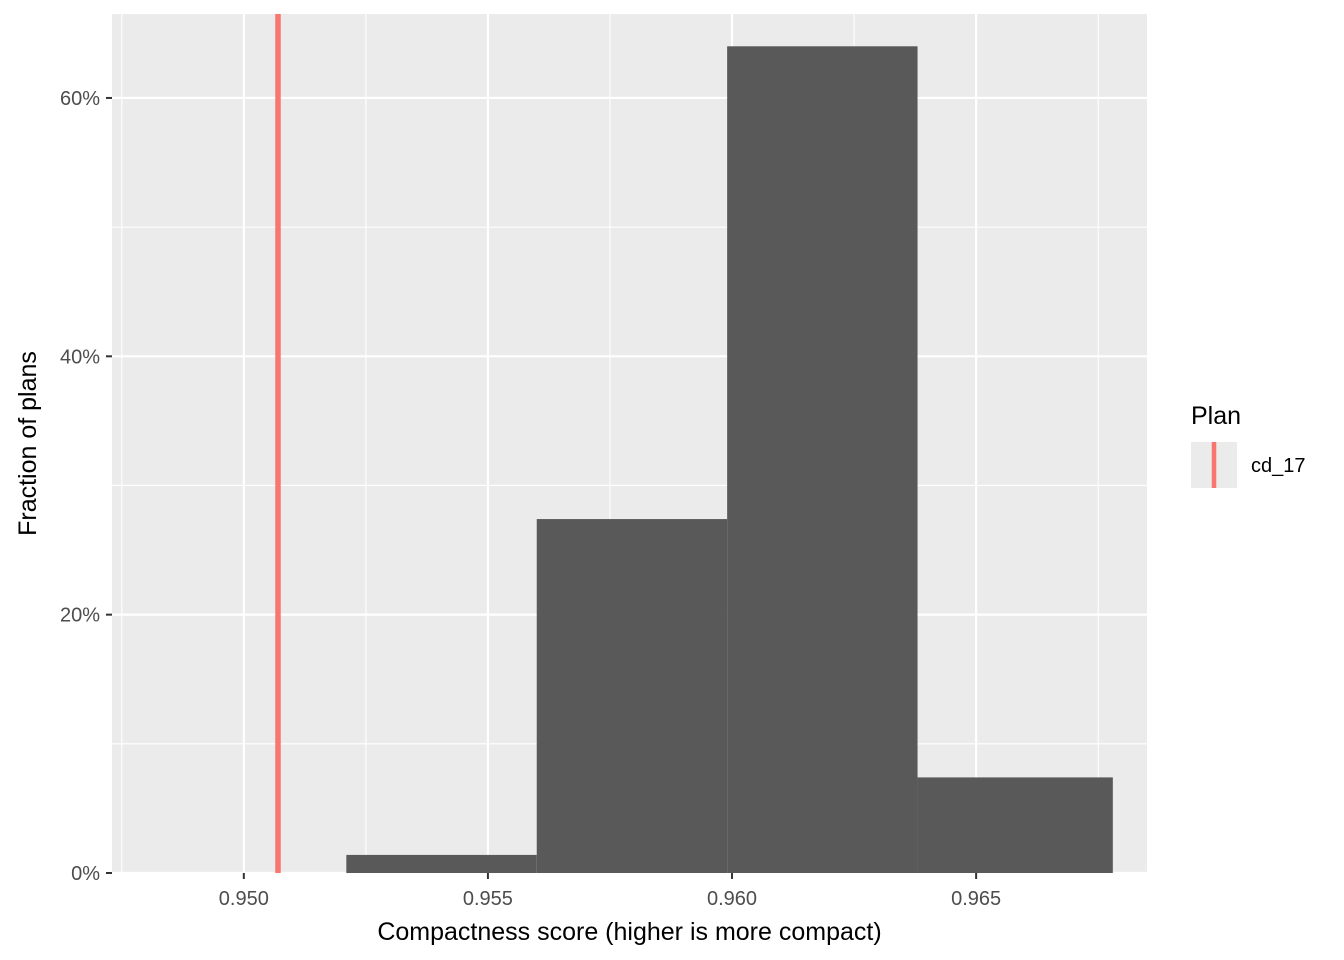 Image resolution: width=1344 pixels, height=960 pixels. Describe the element at coordinates (488, 899) in the screenshot. I see `x-tick-label: 0.955` at that location.